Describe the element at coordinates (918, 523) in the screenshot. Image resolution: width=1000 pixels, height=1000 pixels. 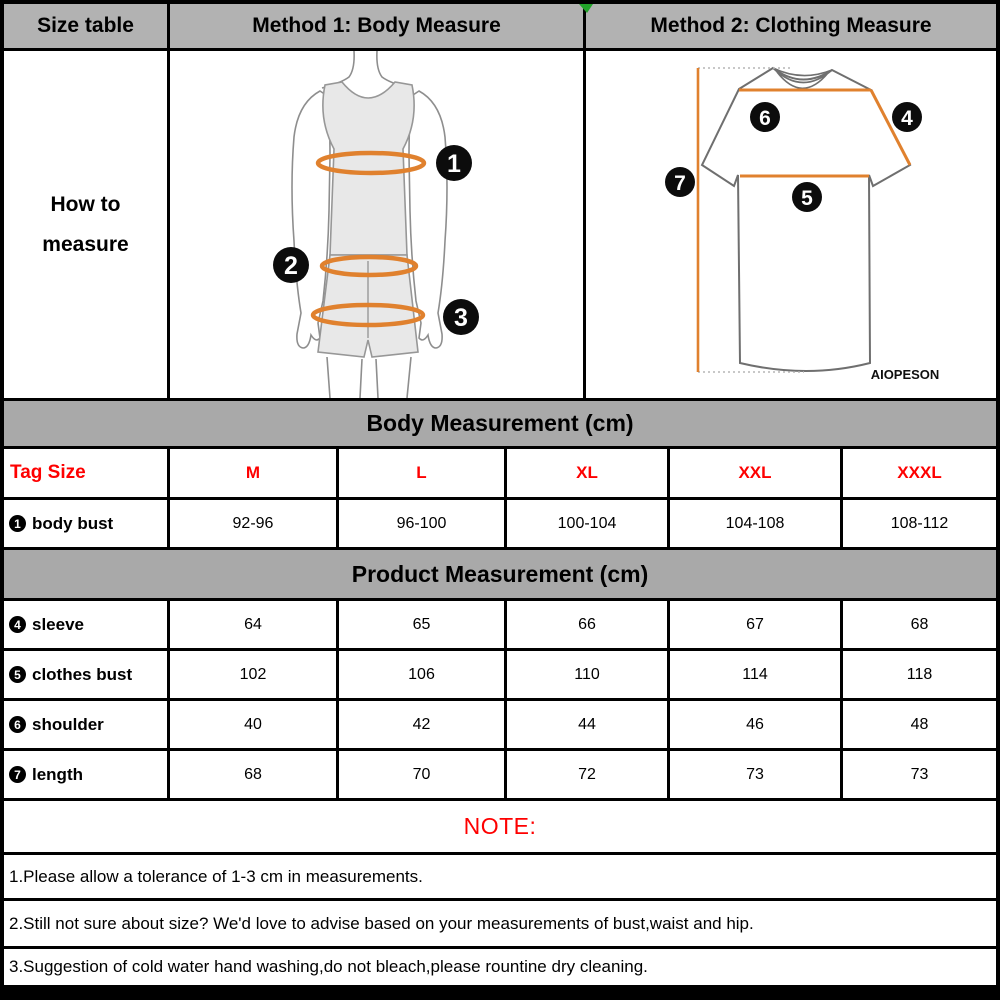
I see `body-bust-xxxl: 108-112` at that location.